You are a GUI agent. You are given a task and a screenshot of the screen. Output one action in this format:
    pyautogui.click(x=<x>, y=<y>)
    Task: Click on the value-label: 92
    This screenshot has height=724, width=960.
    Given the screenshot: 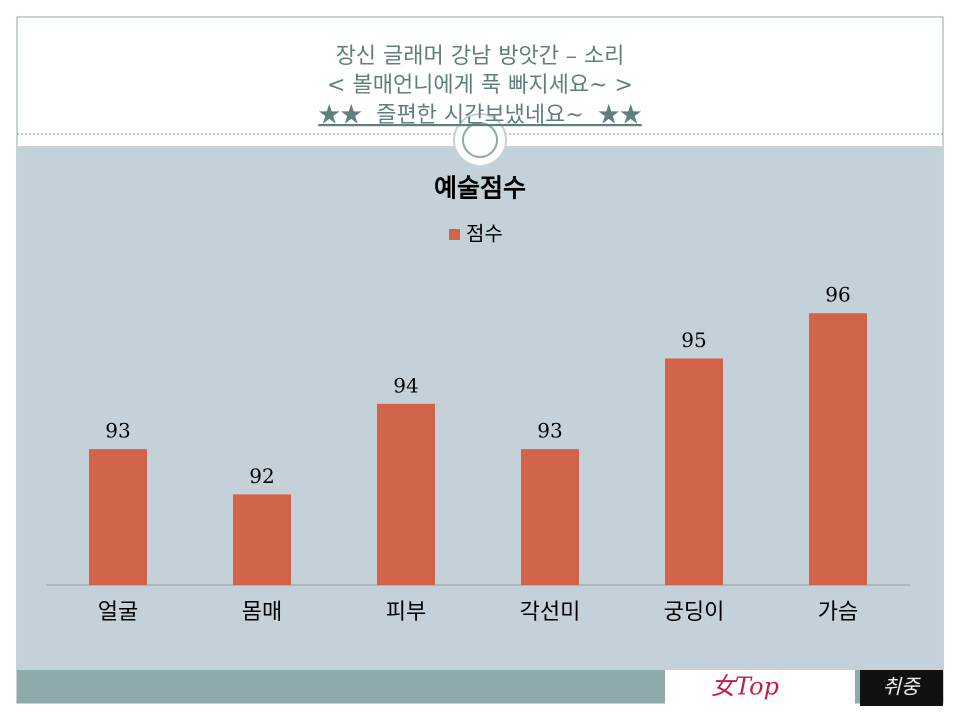 What is the action you would take?
    pyautogui.click(x=261, y=476)
    